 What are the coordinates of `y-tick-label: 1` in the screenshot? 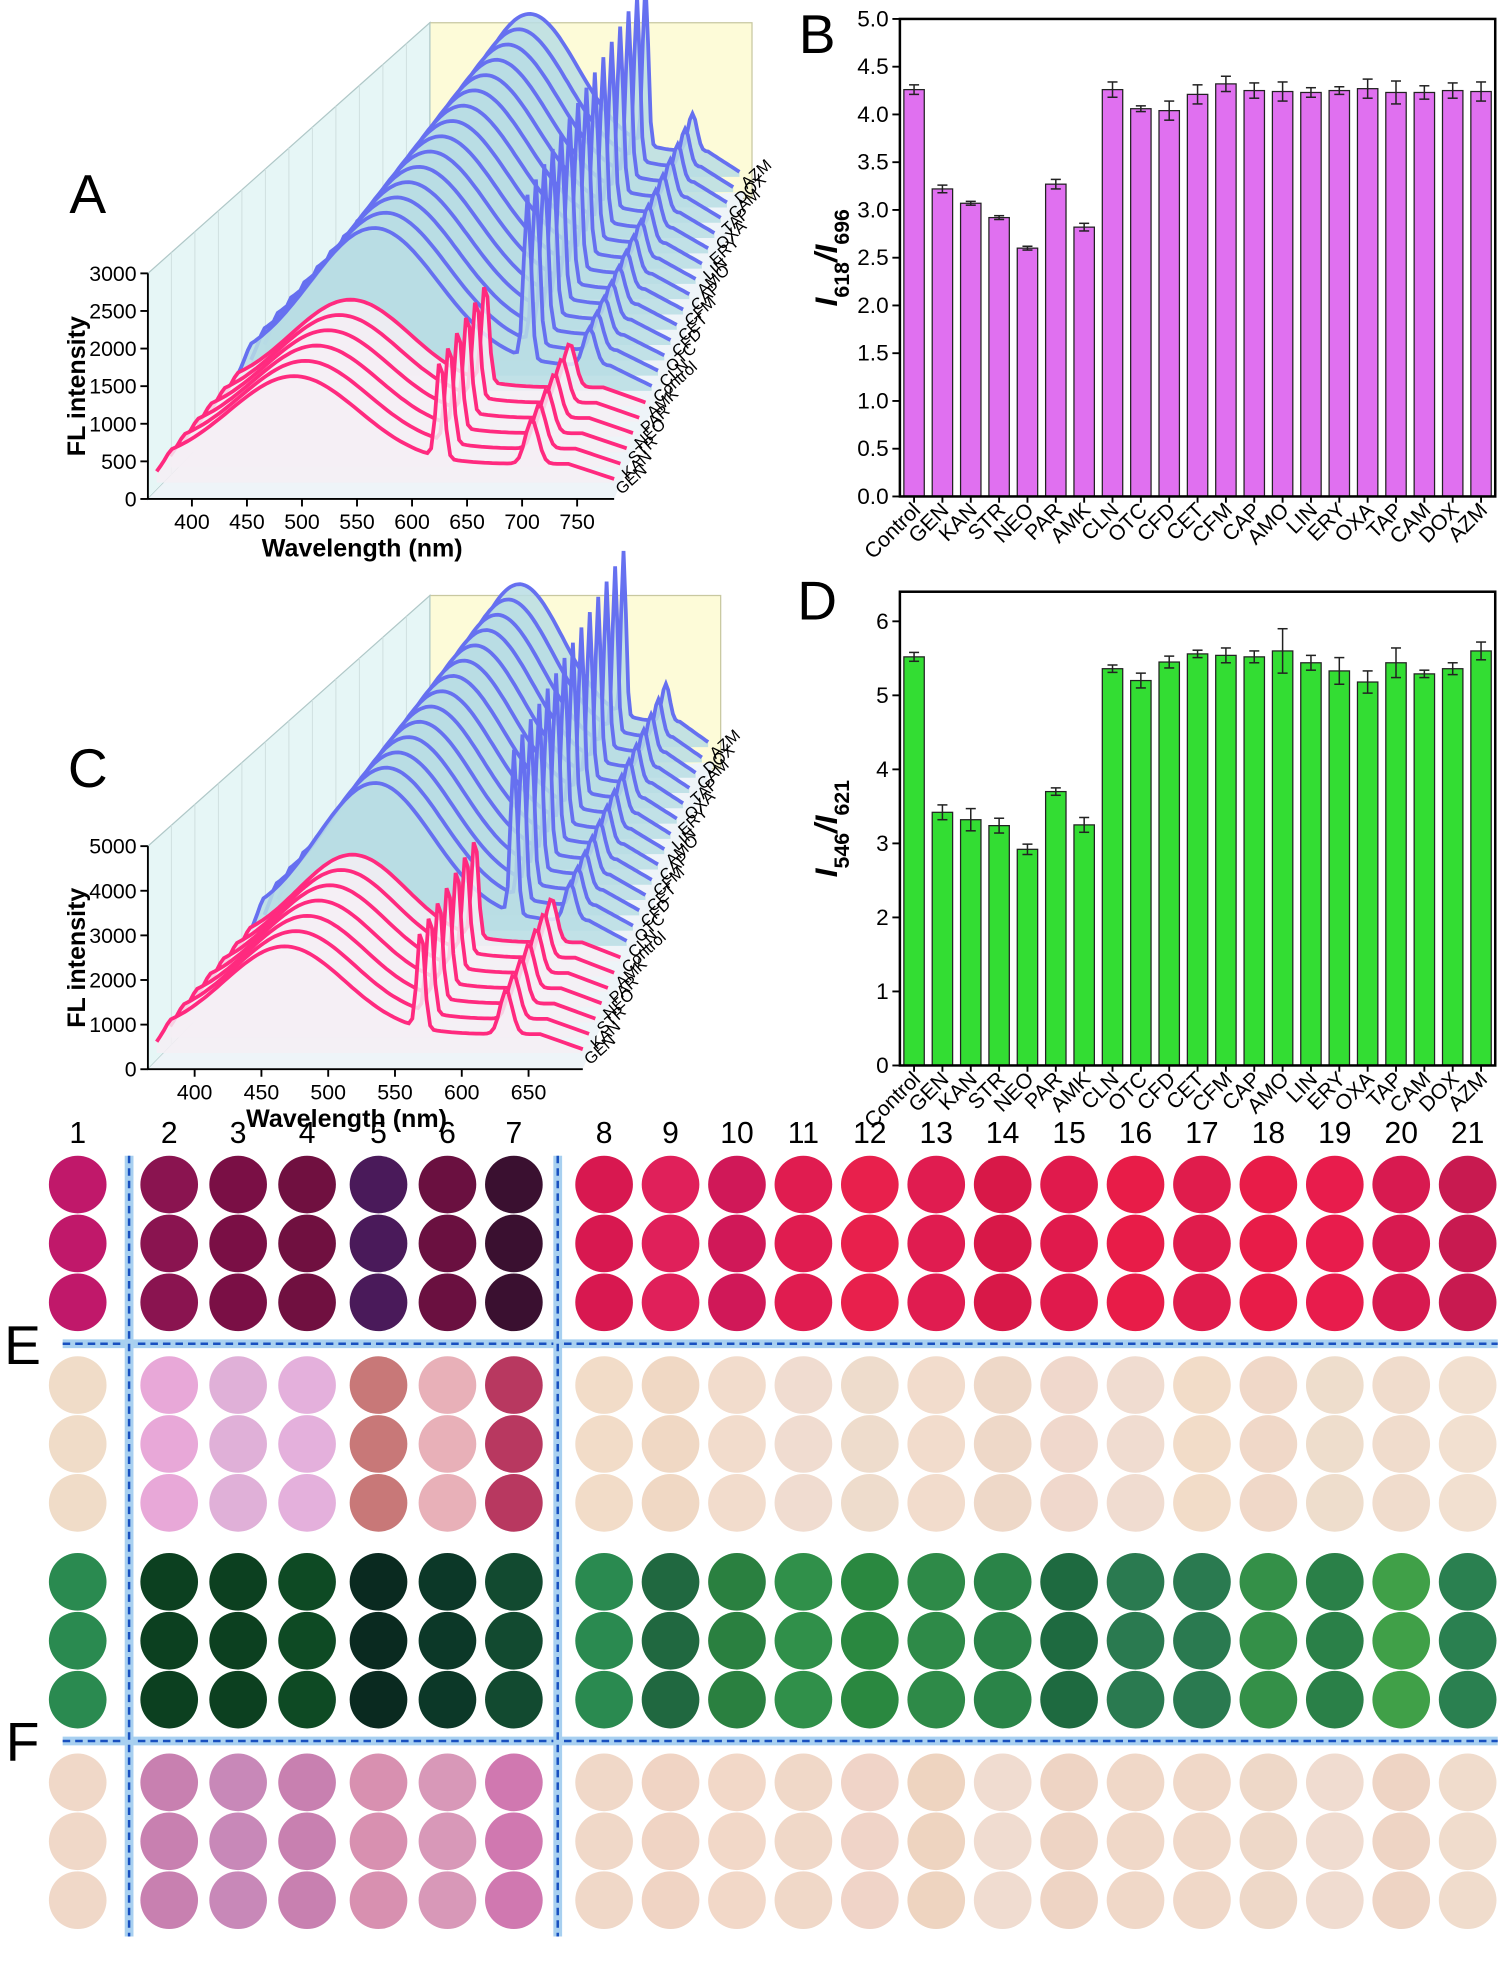 It's located at (882, 991).